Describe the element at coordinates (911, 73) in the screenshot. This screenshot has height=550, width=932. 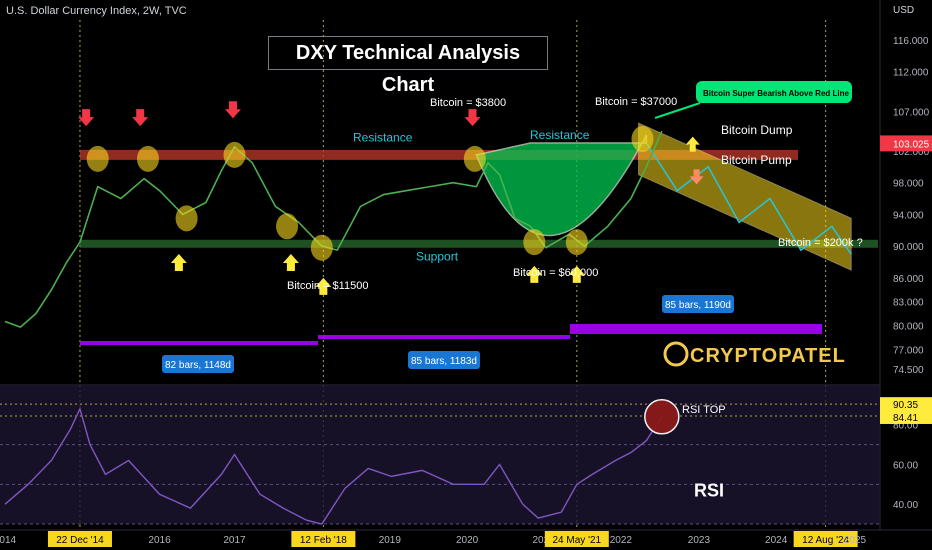
I see `y-tick-label: 112.000` at that location.